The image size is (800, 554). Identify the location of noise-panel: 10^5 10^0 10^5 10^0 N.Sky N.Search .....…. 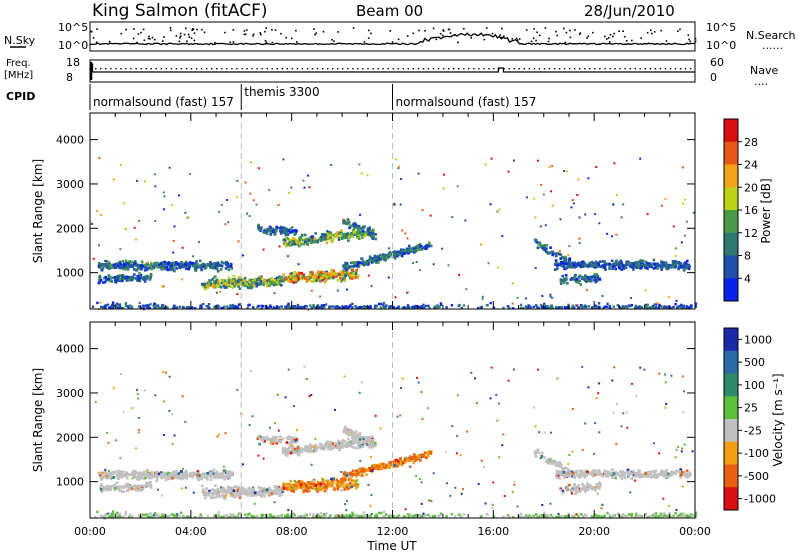
(400, 36).